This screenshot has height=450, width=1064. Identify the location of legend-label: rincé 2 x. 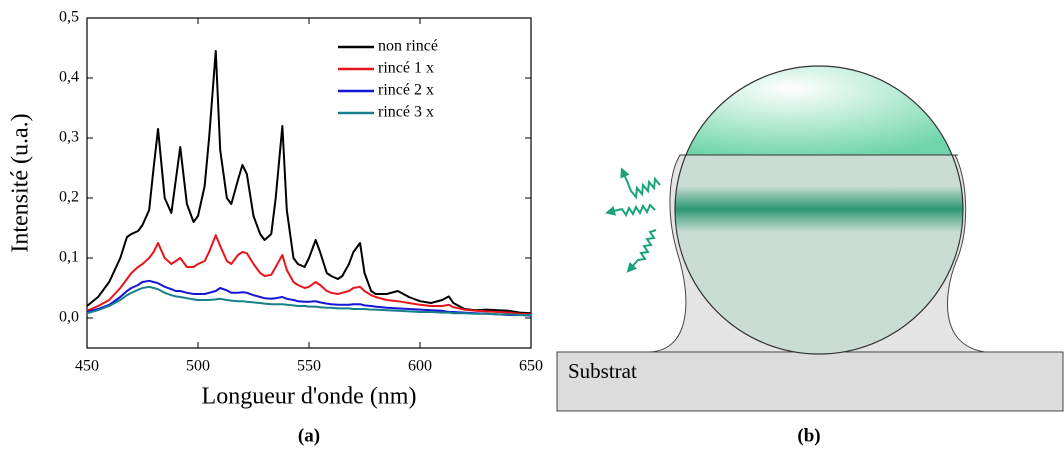
(406, 90).